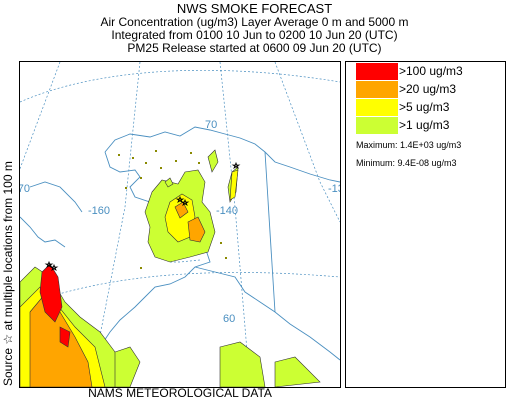 Image resolution: width=509 pixels, height=401 pixels. I want to click on minimum-value: Minimum: 9.4E-08 ug/m3, so click(406, 163).